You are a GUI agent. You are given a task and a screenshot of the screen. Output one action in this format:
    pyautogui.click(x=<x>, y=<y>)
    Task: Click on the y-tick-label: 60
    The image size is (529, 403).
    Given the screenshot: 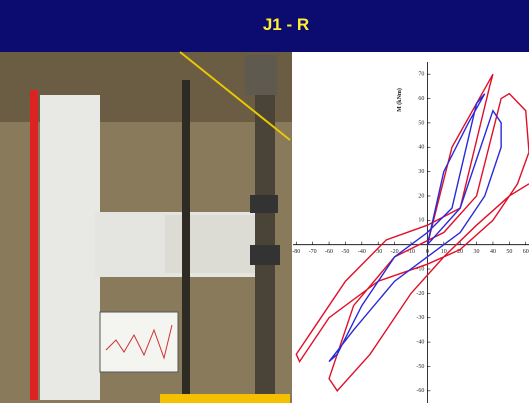 What is the action you would take?
    pyautogui.click(x=421, y=99)
    